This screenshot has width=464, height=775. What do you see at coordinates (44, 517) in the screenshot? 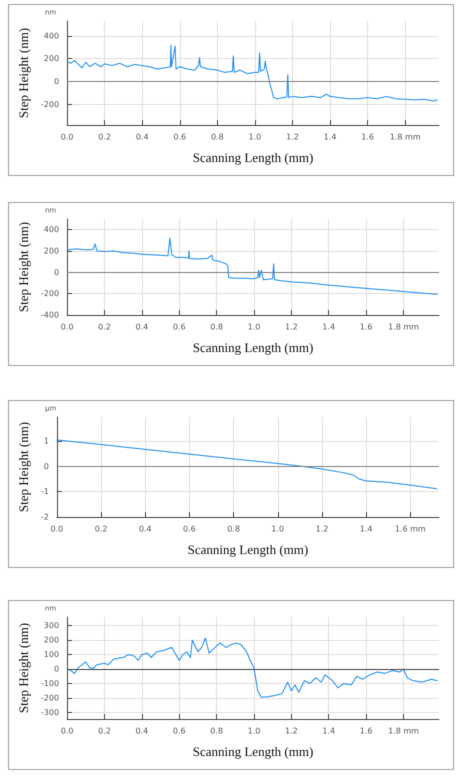
I see `y-tick-label: -2` at bounding box center [44, 517].